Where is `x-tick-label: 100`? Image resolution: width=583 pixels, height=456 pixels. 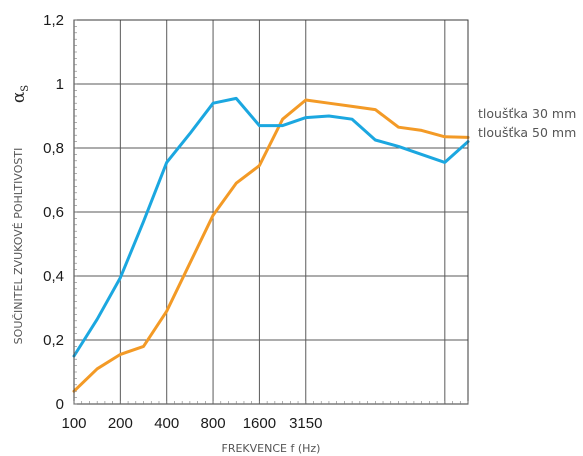
x-tick-label: 100 is located at coordinates (73, 423).